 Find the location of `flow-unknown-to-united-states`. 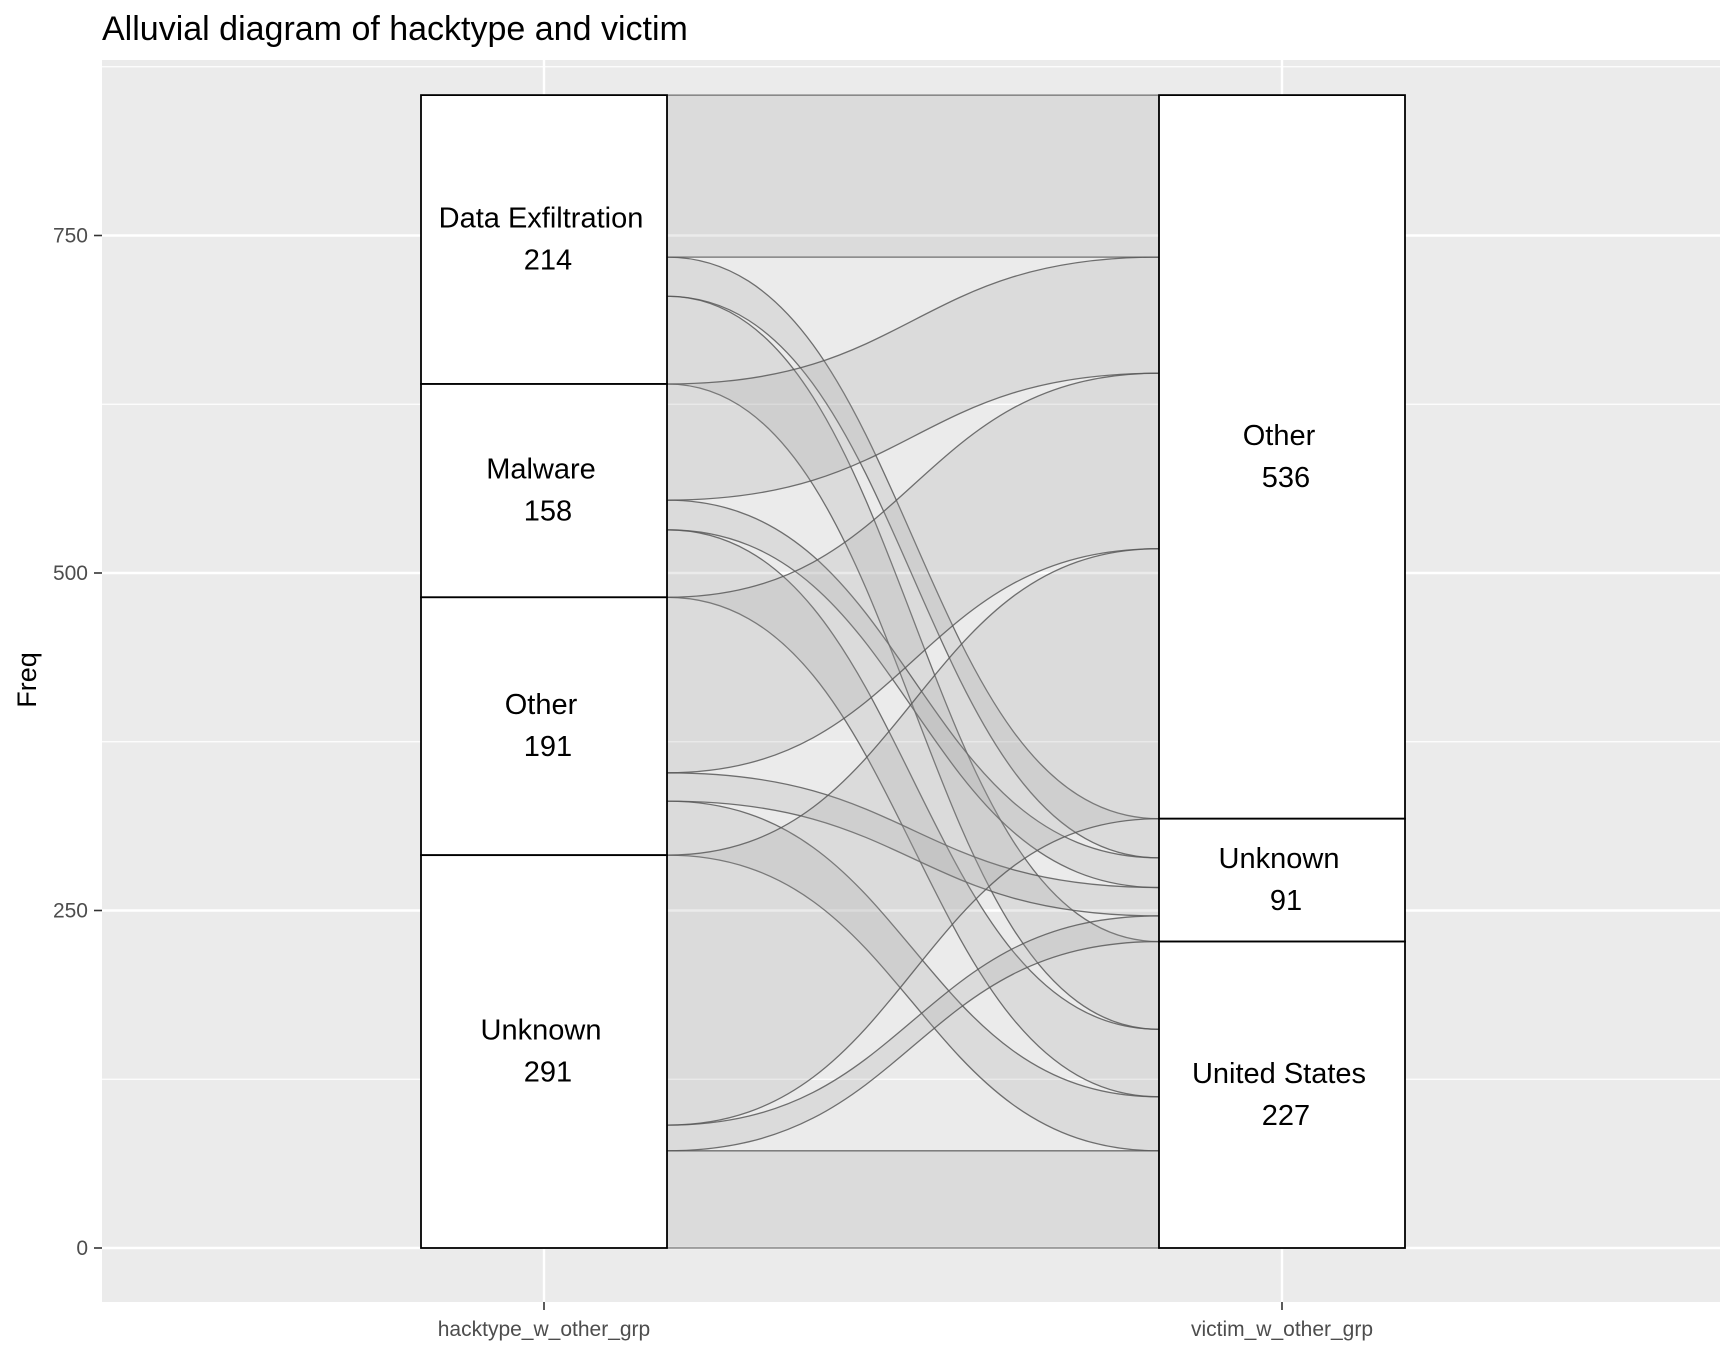

flow-unknown-to-united-states is located at coordinates (913, 1199).